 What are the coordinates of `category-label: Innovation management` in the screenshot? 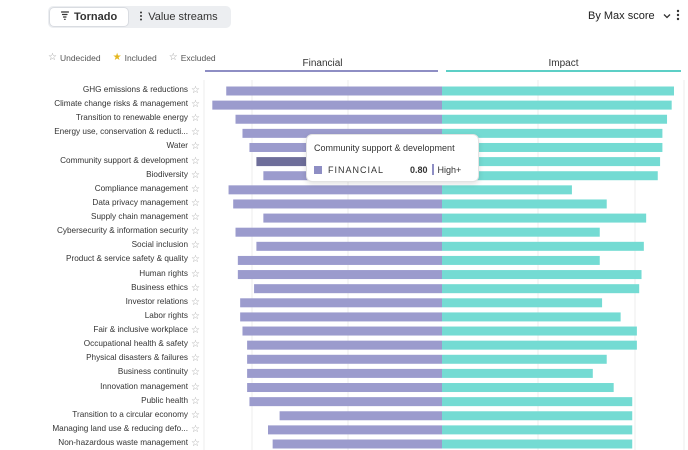 It's located at (144, 386).